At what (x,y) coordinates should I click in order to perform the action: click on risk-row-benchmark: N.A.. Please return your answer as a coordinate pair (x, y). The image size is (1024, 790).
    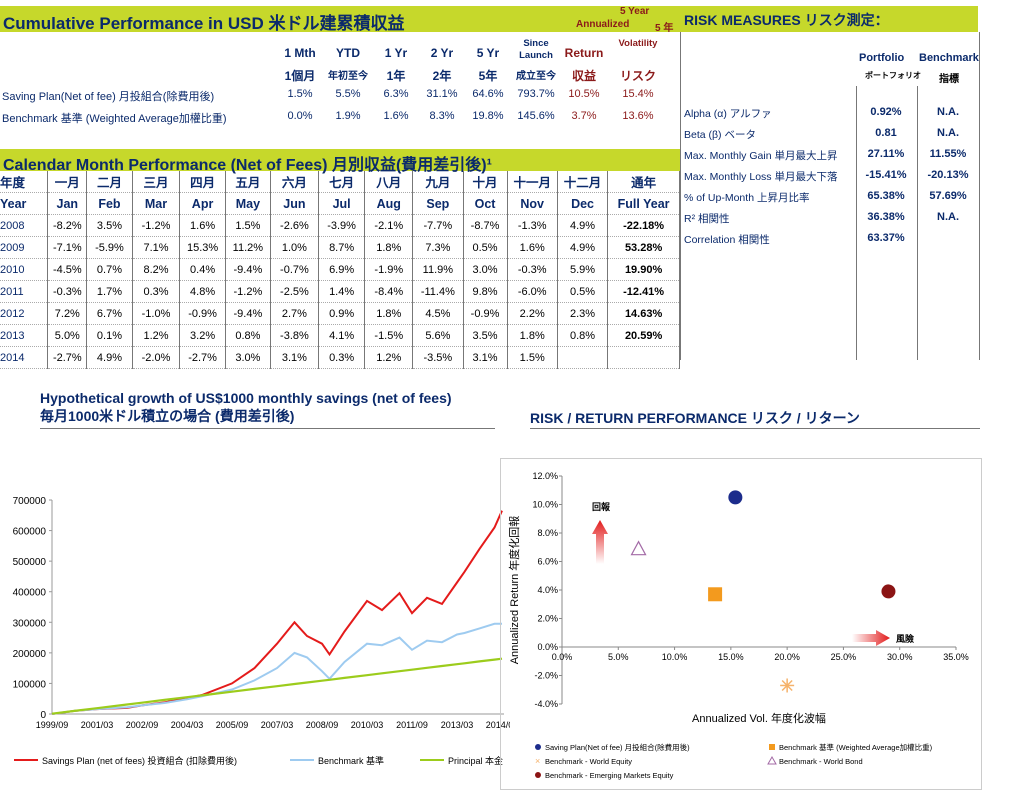
    Looking at the image, I should click on (948, 133).